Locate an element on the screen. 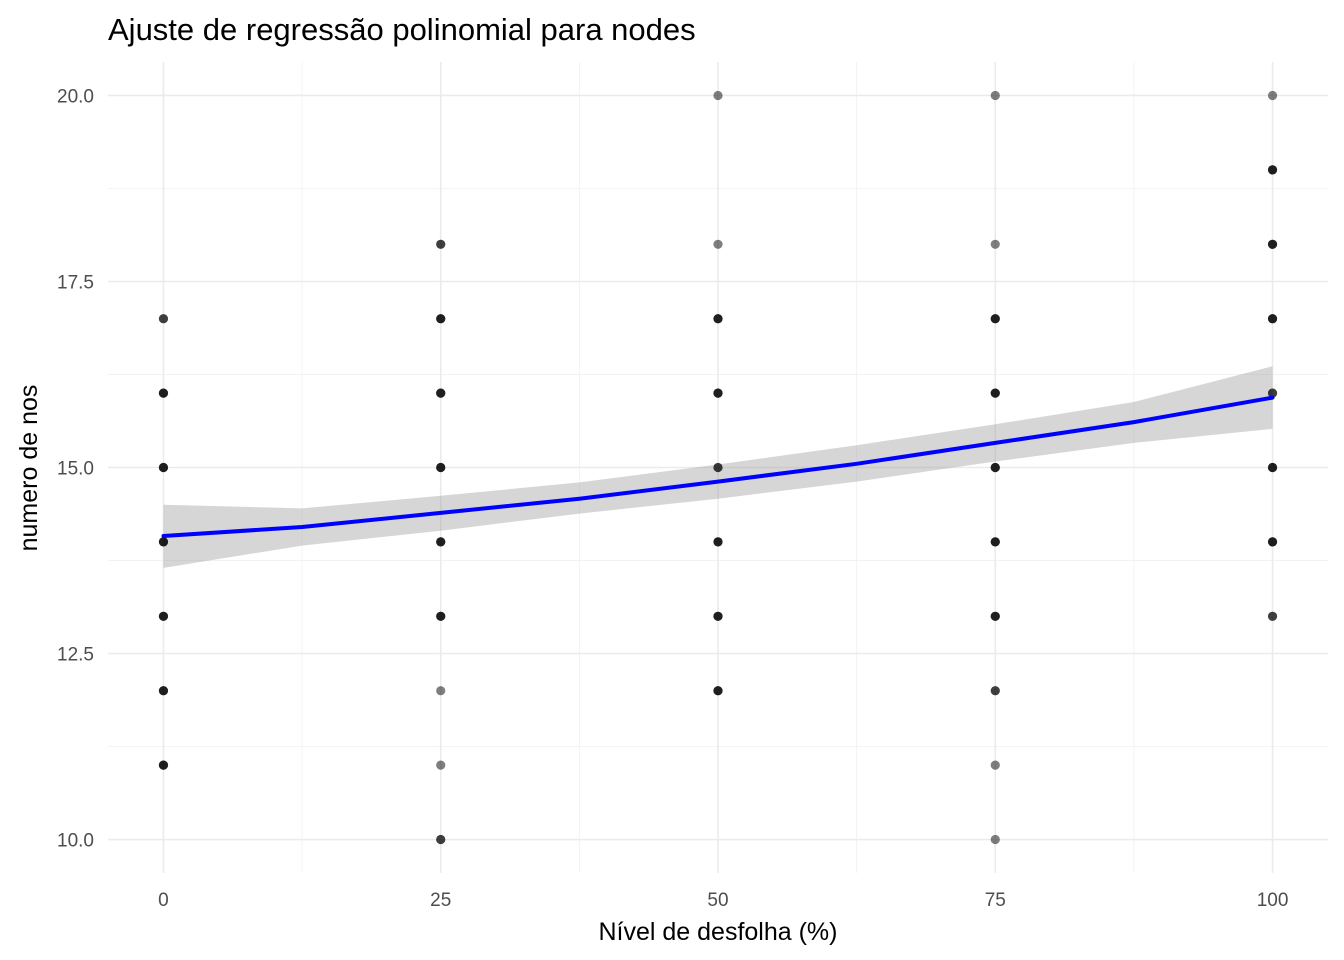 The width and height of the screenshot is (1344, 960). fit-line-layer is located at coordinates (718, 466).